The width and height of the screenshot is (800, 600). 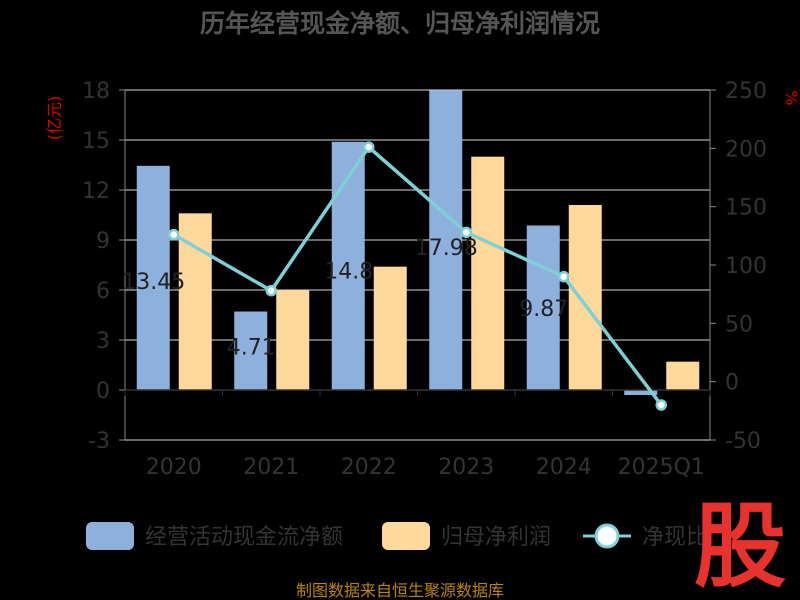 I want to click on legend-swatch-net-profit, so click(x=406, y=536).